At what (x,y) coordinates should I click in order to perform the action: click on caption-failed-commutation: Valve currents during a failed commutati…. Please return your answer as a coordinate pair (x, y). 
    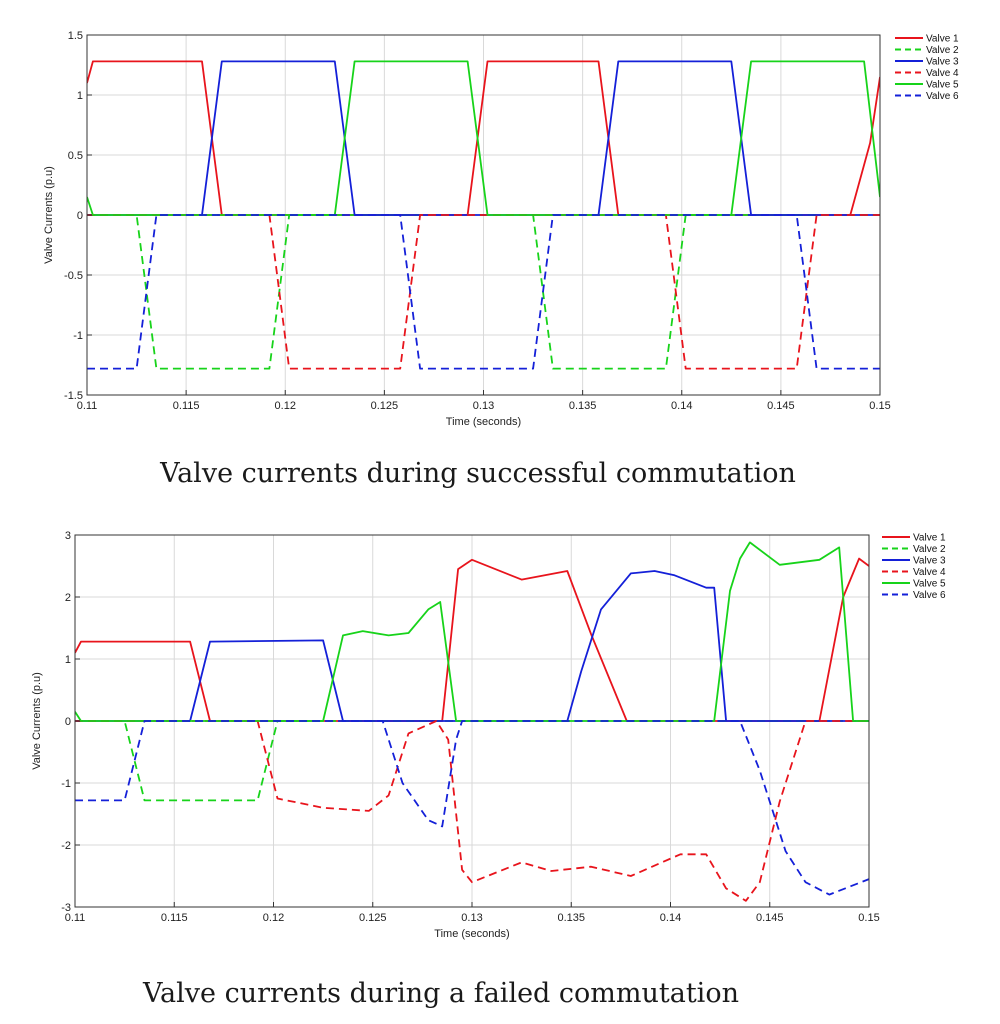
    Looking at the image, I should click on (440, 993).